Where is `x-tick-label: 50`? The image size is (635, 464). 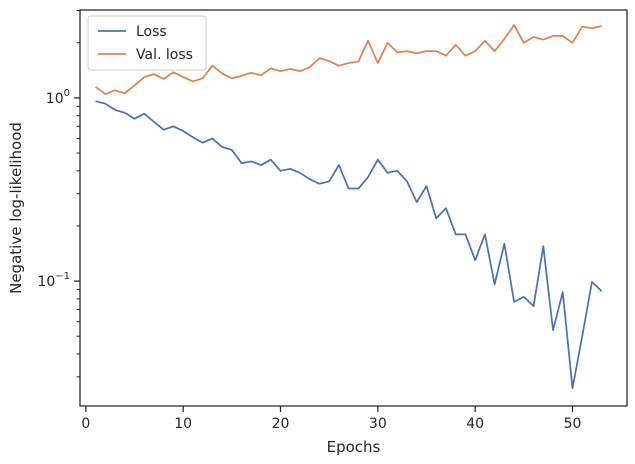
x-tick-label: 50 is located at coordinates (573, 424).